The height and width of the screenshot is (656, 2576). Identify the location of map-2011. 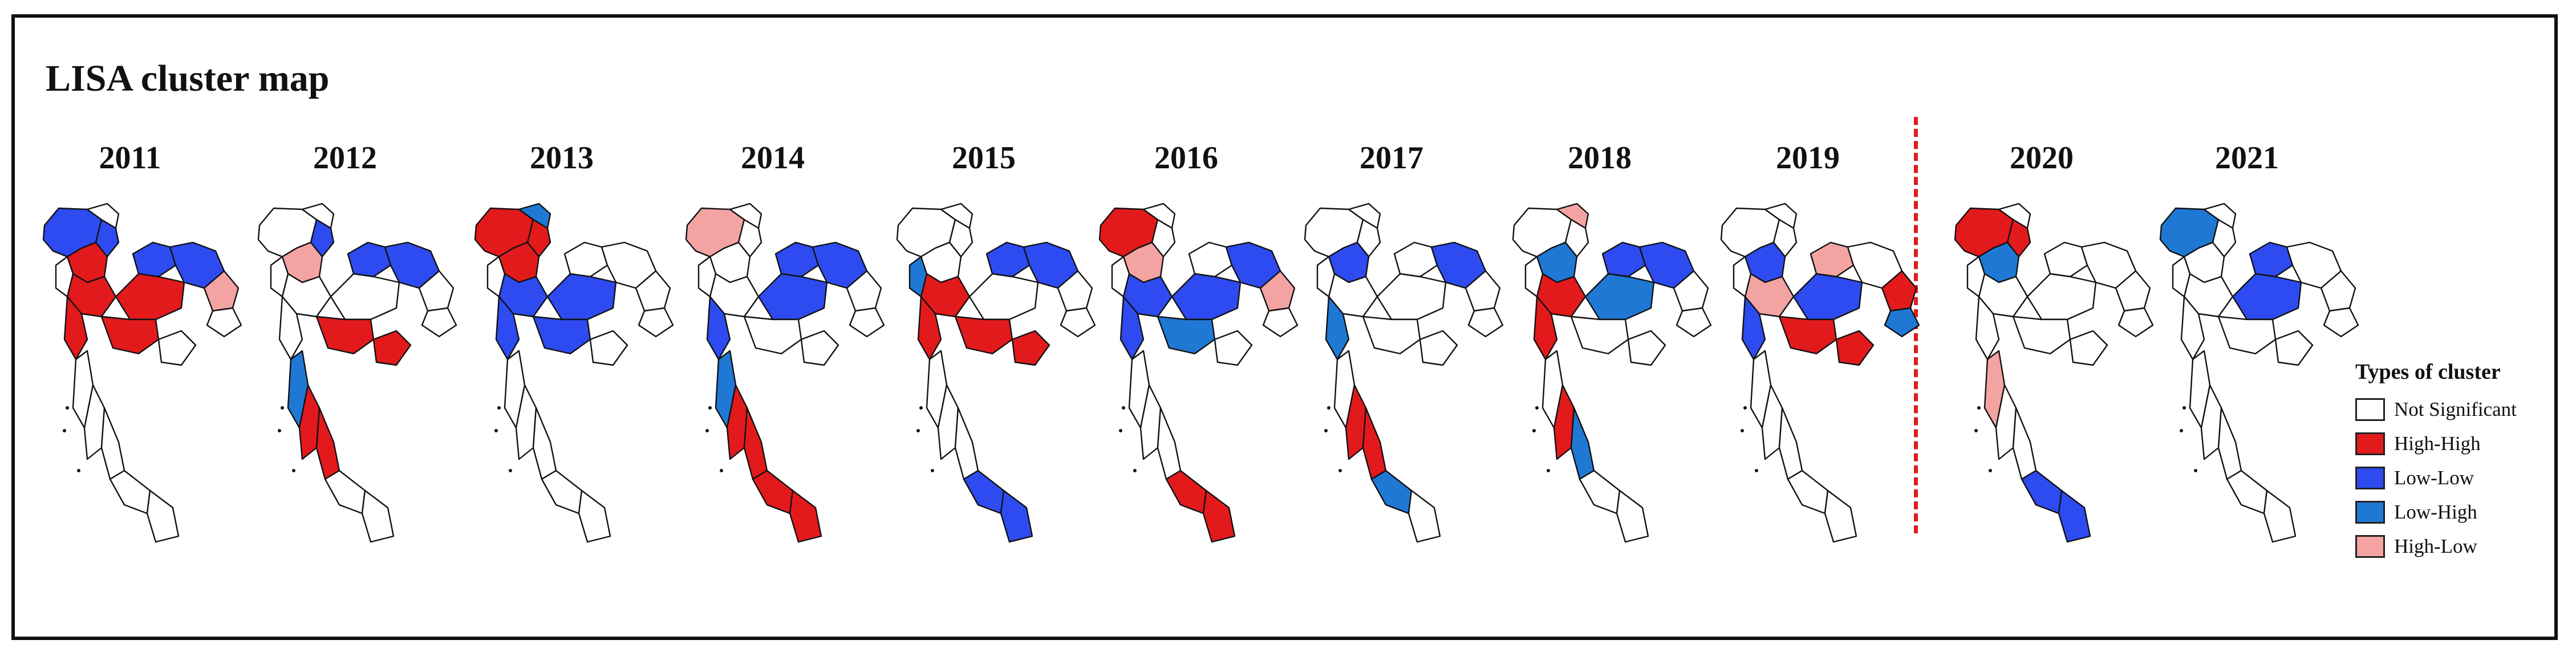
(142, 373).